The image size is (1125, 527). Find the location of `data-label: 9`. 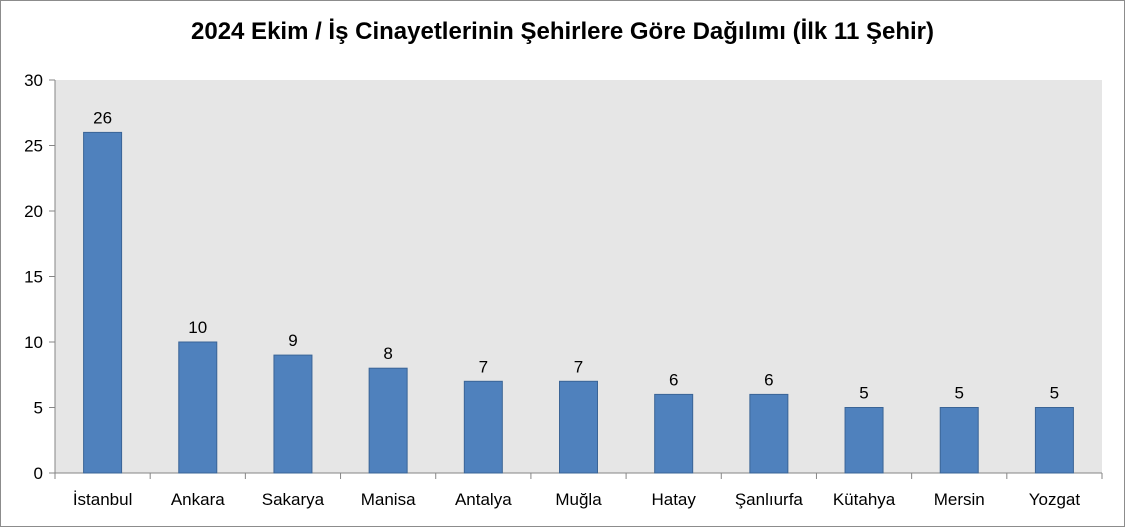

data-label: 9 is located at coordinates (292, 340).